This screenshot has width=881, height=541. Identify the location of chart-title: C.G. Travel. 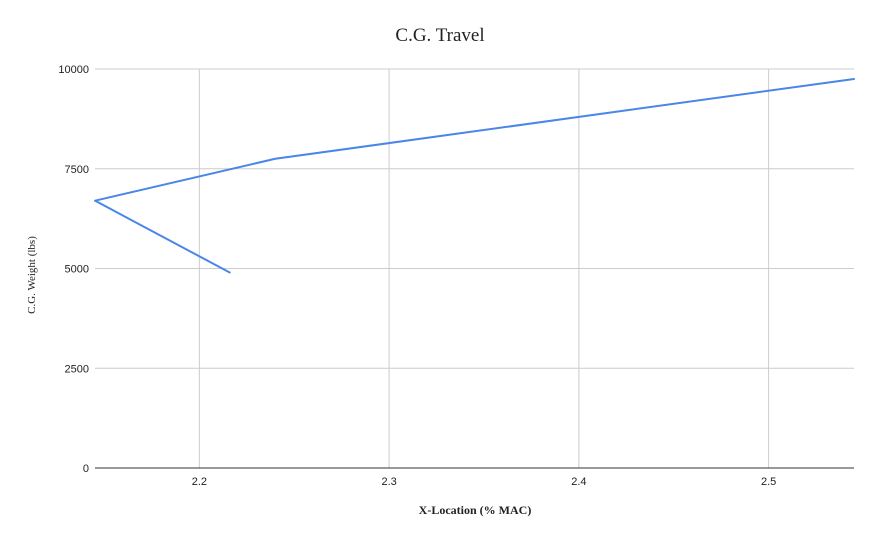
(439, 35).